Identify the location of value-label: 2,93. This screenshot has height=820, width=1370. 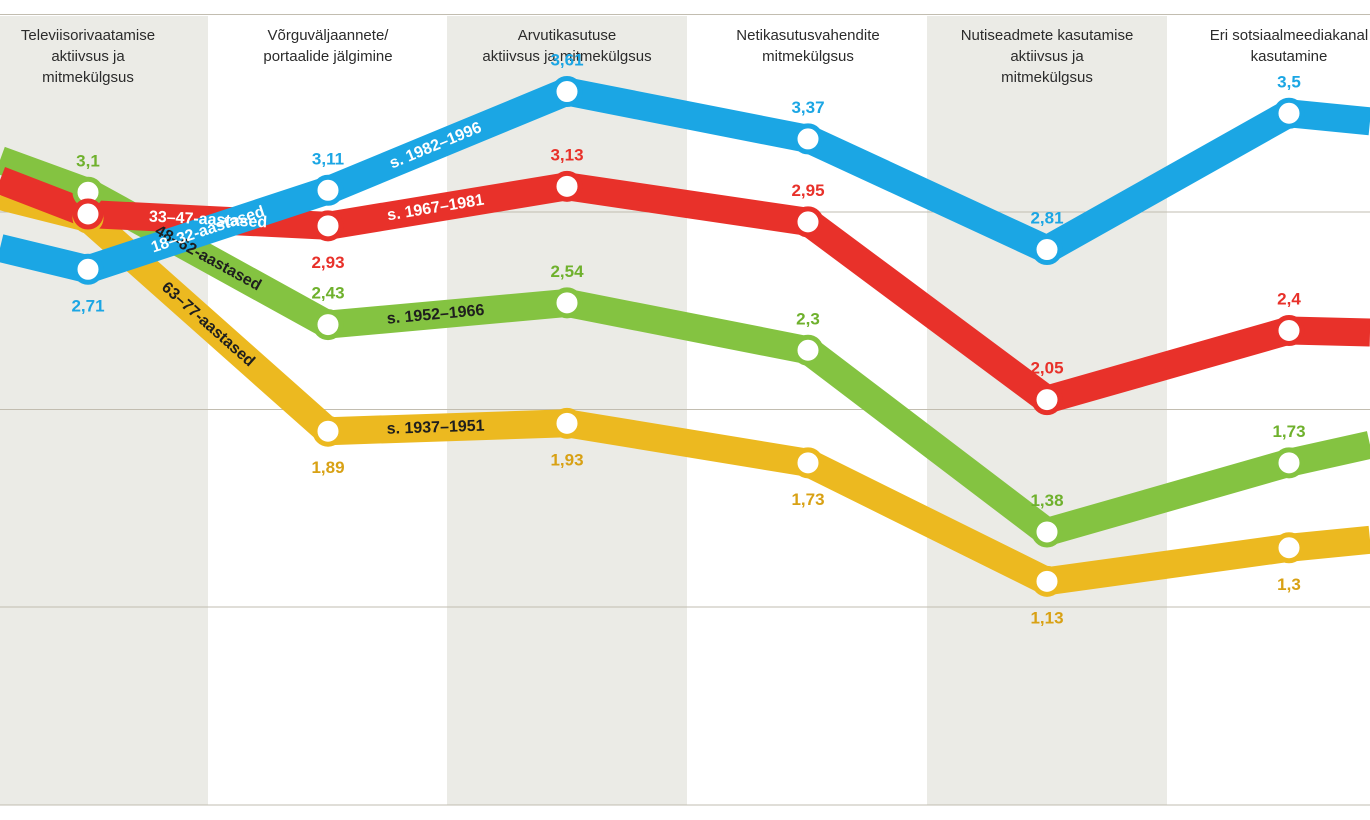
(327, 262).